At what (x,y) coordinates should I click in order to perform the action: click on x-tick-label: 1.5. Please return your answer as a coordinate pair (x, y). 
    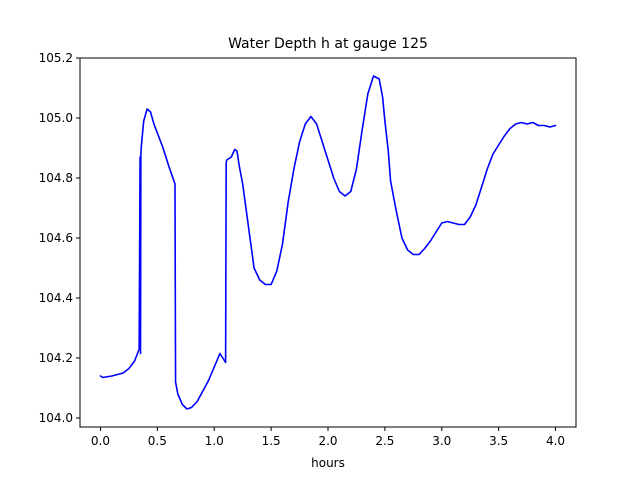
    Looking at the image, I should click on (271, 441).